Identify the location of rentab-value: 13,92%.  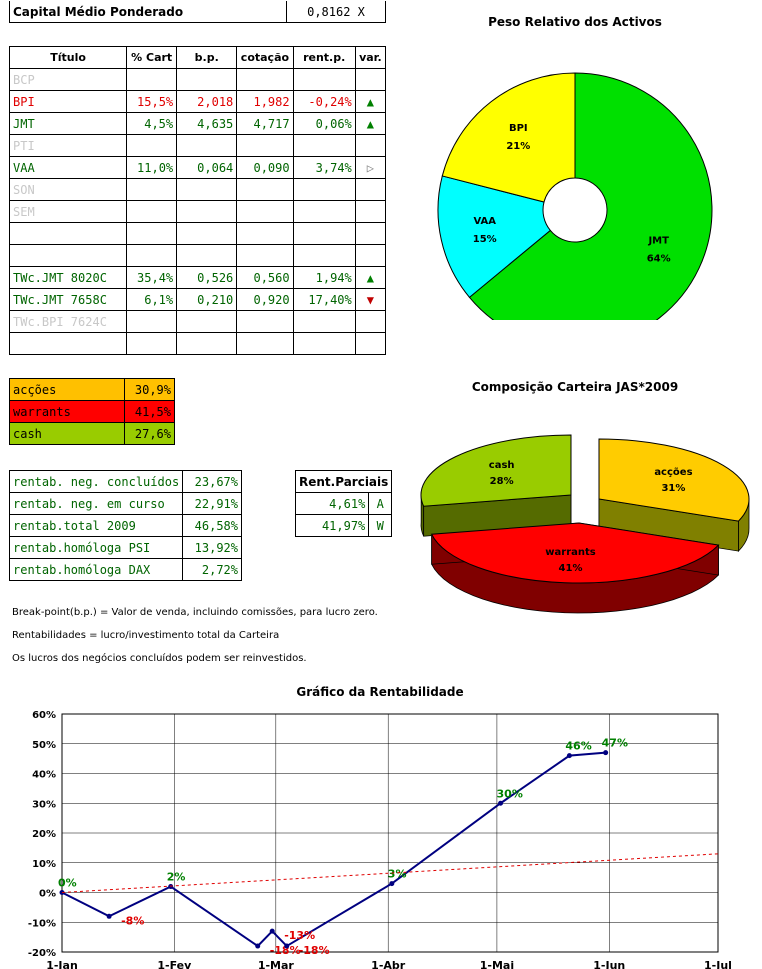
(212, 547).